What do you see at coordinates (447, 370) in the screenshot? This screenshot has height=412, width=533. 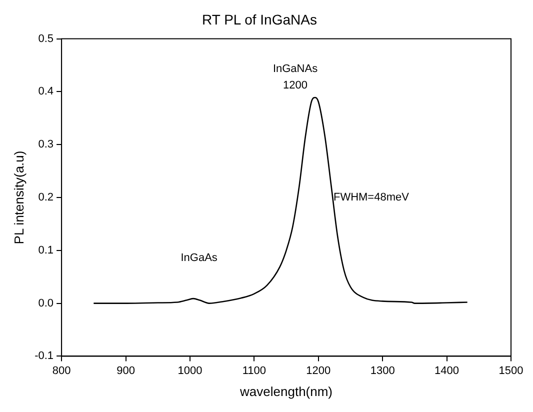 I see `x-tick-label: 1400` at bounding box center [447, 370].